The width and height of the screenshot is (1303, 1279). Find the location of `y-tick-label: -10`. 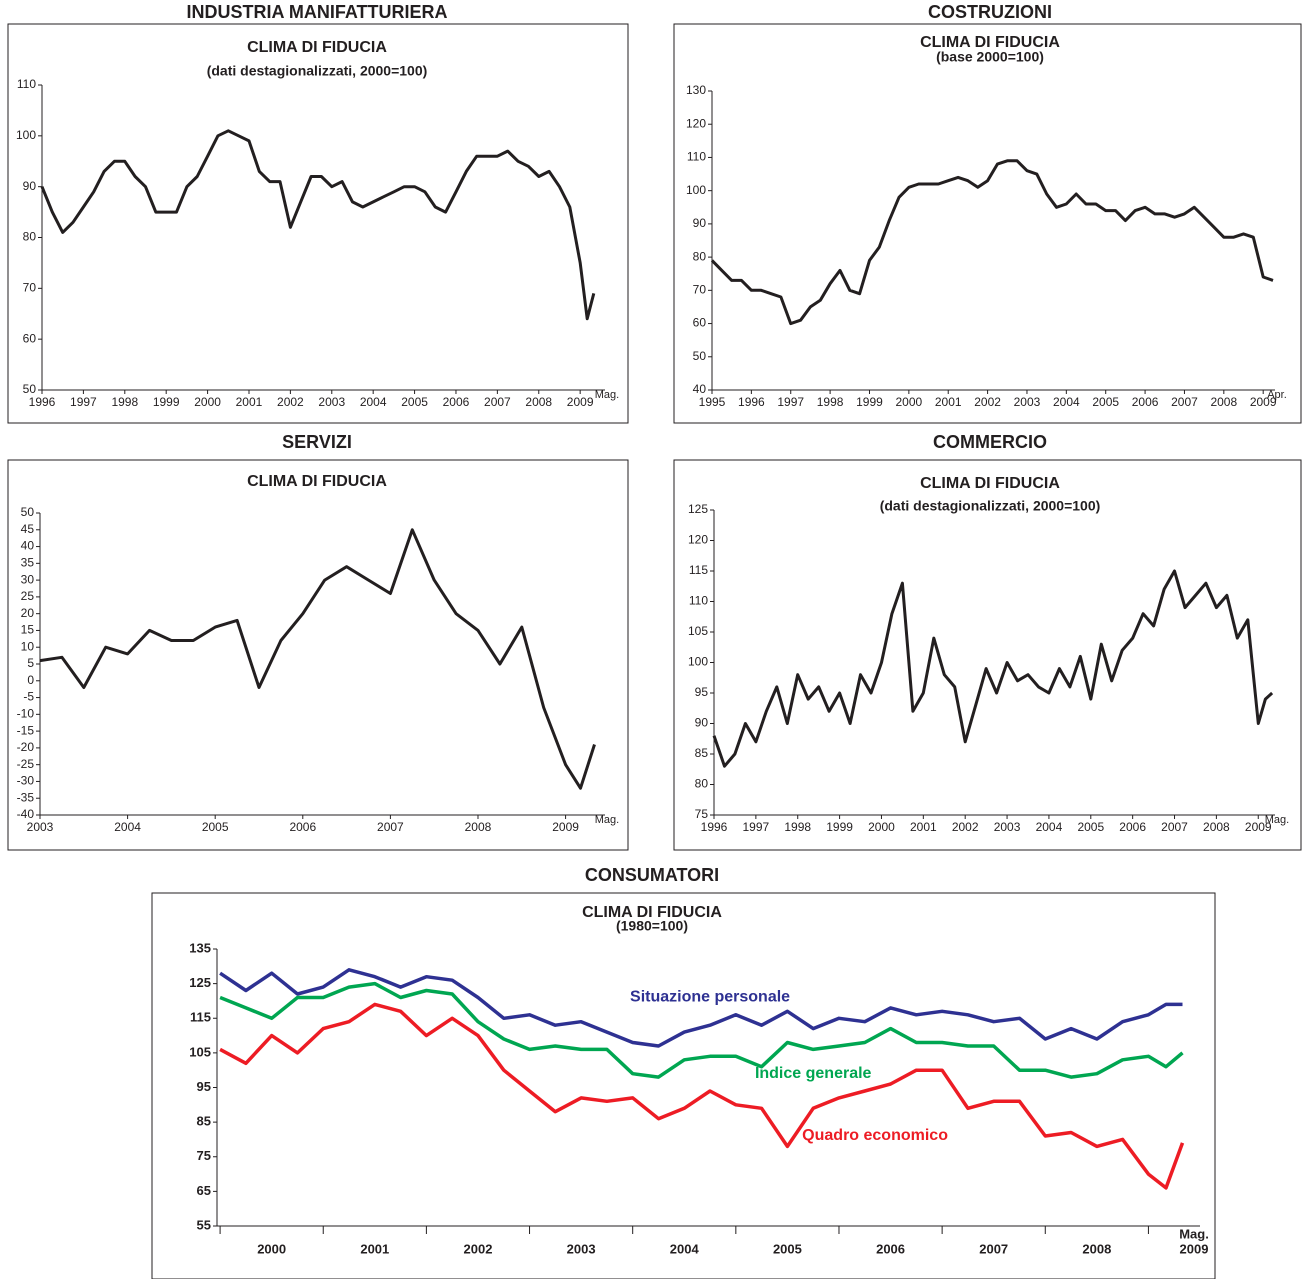

y-tick-label: -10 is located at coordinates (26, 714).